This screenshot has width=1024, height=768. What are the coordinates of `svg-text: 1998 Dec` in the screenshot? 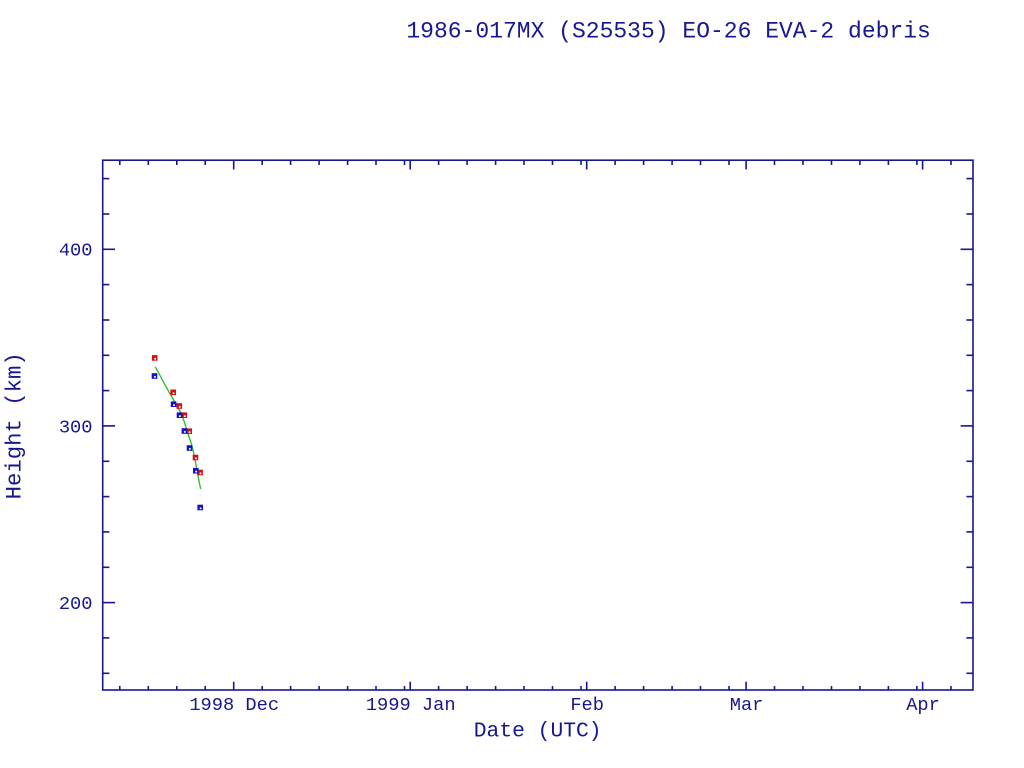 It's located at (234, 705).